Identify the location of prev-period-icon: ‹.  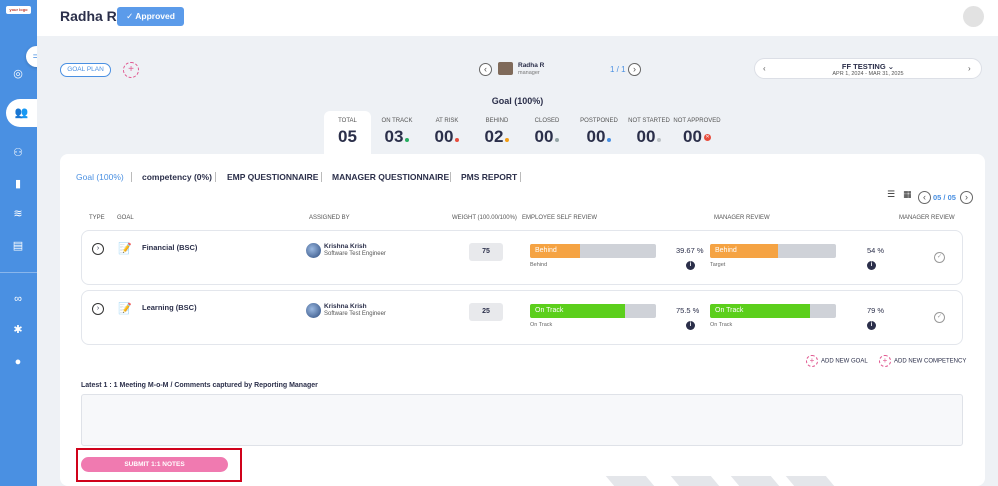
(764, 68).